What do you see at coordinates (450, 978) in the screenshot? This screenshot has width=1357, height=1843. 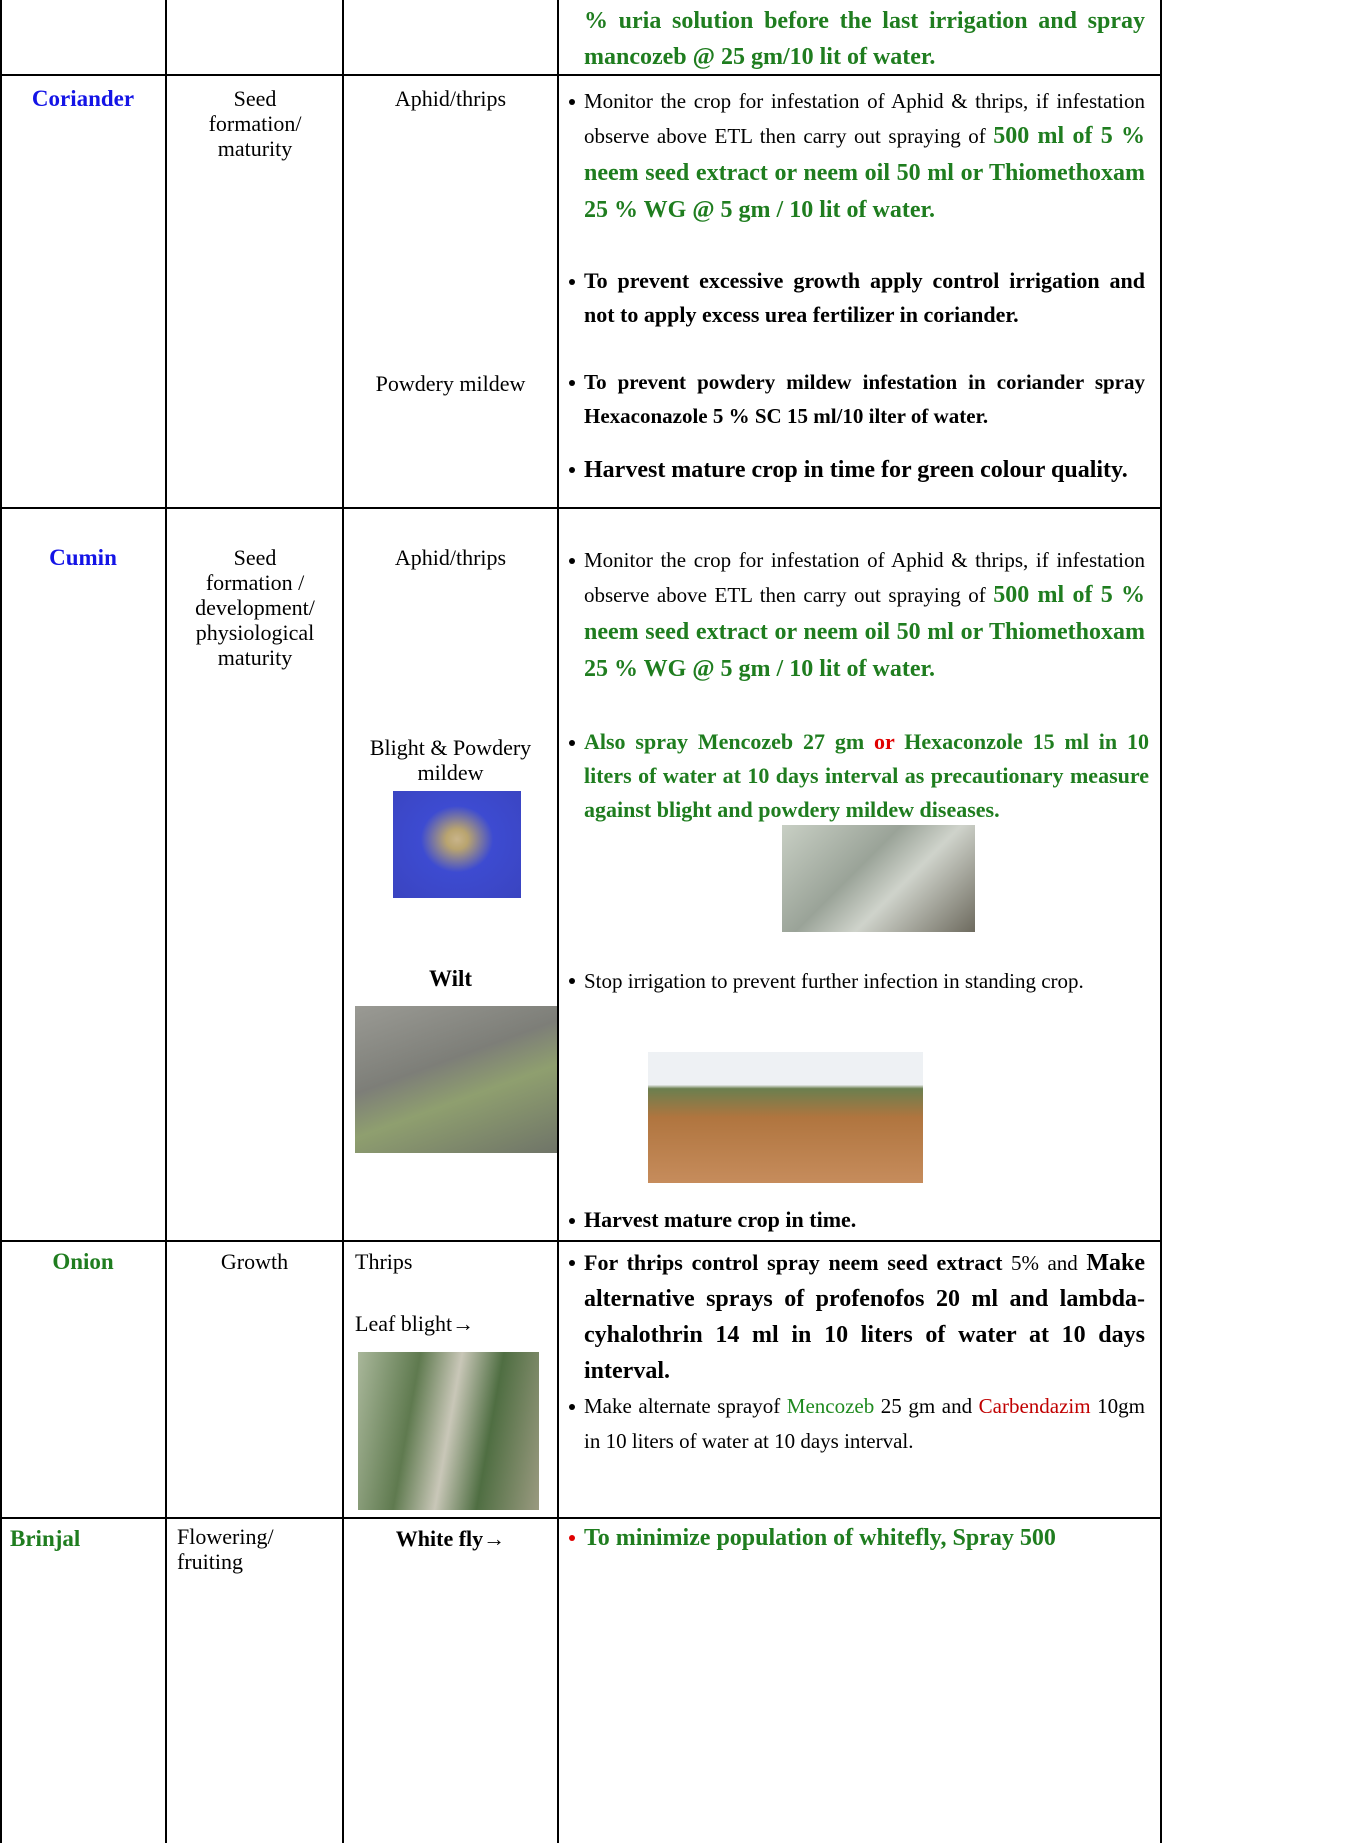 I see `pest: Wilt` at bounding box center [450, 978].